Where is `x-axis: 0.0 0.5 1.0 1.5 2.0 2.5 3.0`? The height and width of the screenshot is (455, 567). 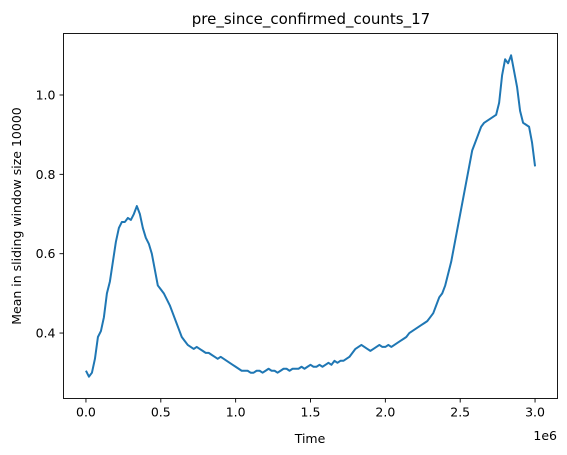
x-axis: 0.0 0.5 1.0 1.5 2.0 2.5 3.0 is located at coordinates (310, 409).